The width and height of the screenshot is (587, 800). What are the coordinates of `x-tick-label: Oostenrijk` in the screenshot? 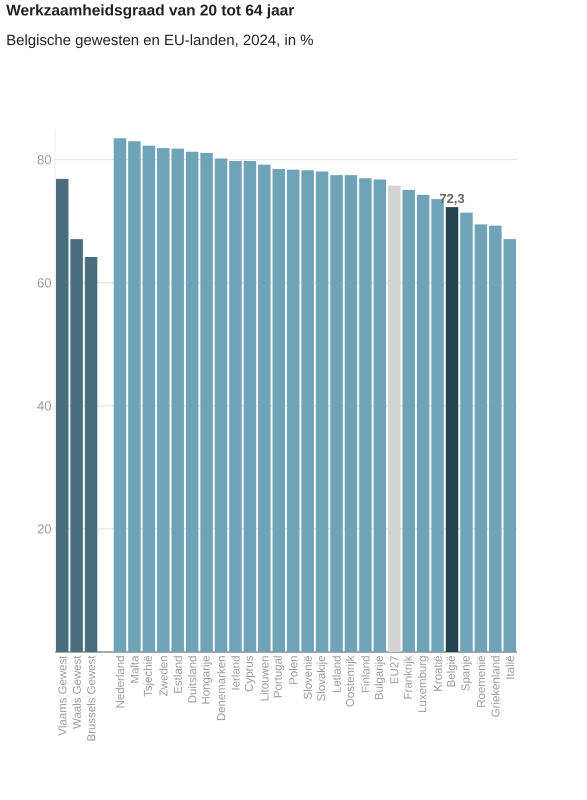 It's located at (351, 681).